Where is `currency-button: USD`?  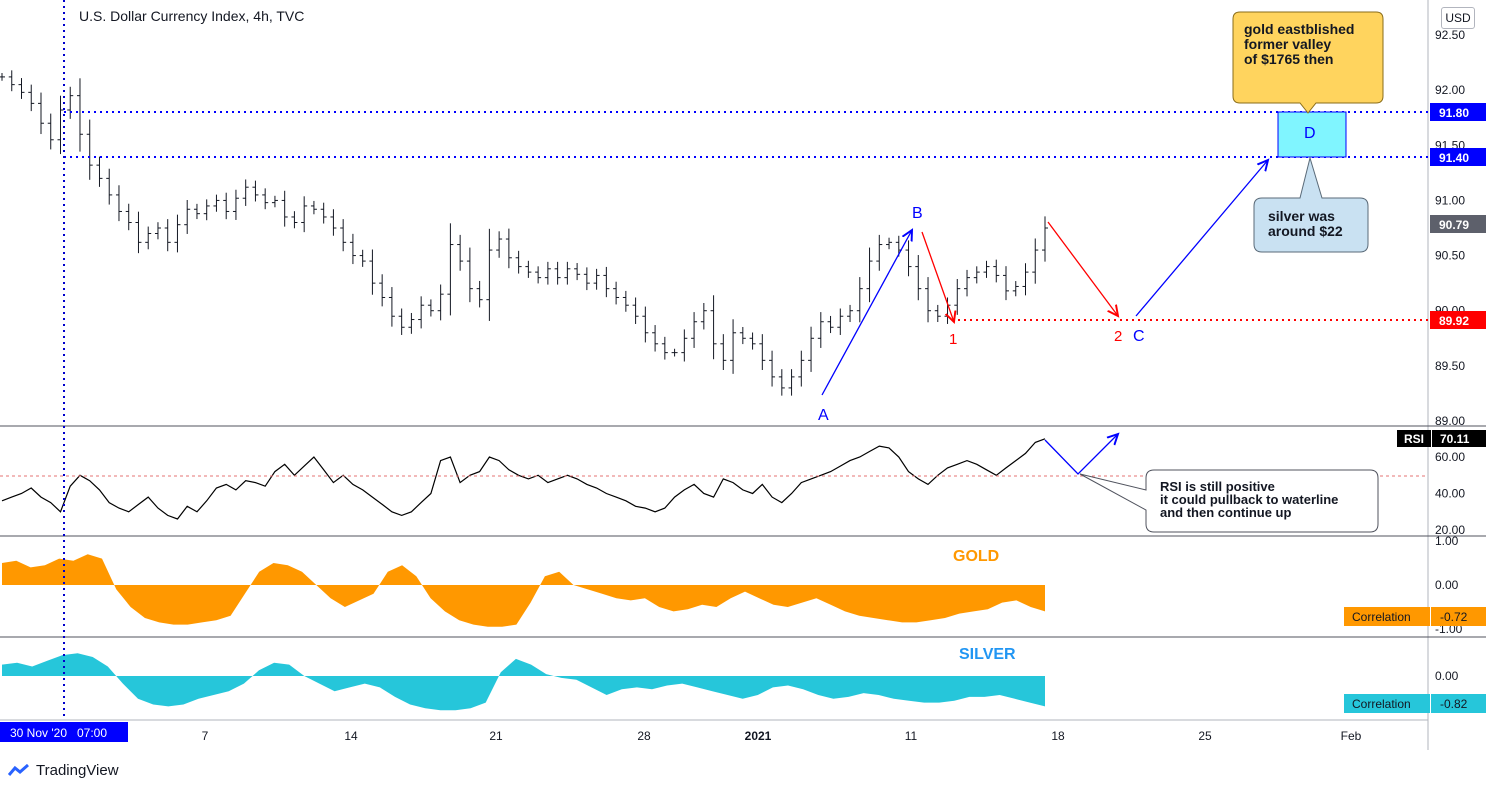
currency-button: USD is located at coordinates (1458, 18).